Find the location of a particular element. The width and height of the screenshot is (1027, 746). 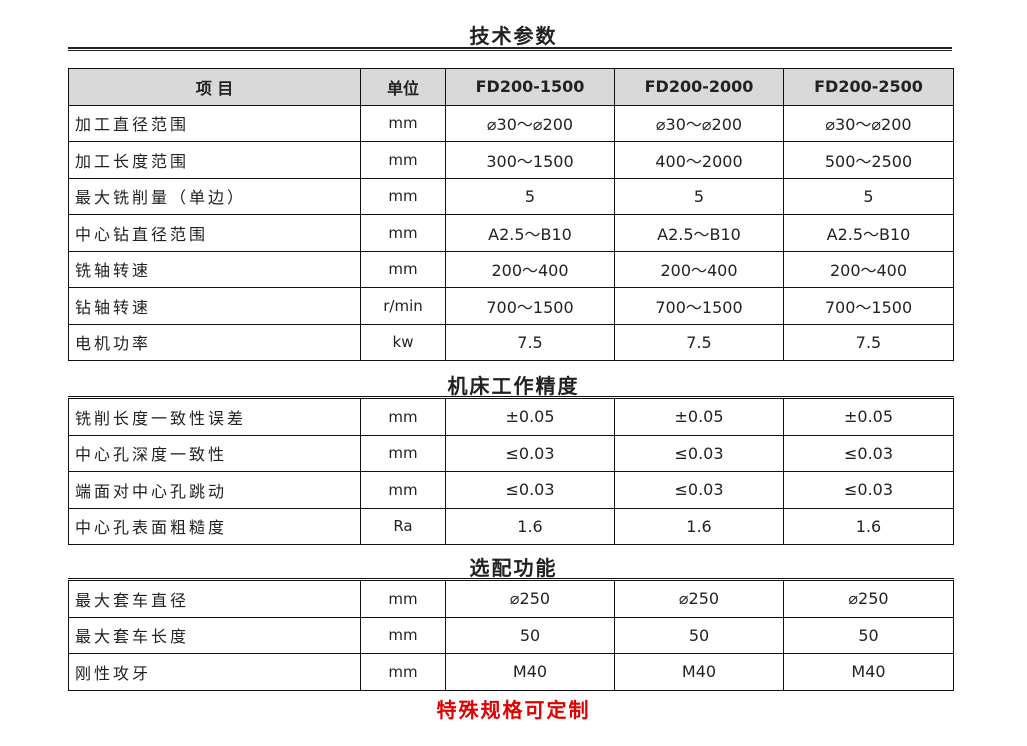

table-row: 铣轴转速 mm 200～400 200～400 200～400 is located at coordinates (511, 269).